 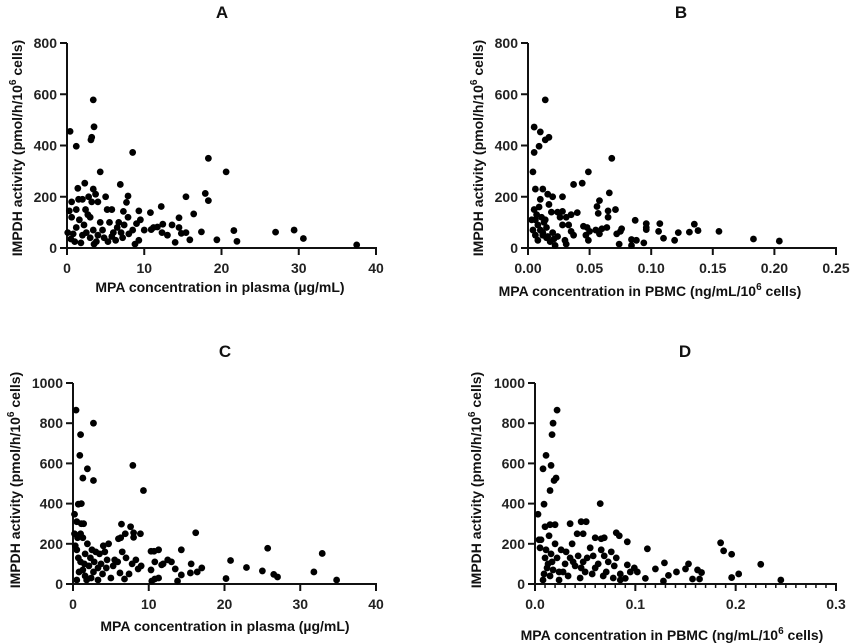 I want to click on y-tick-label: 200, so click(x=52, y=544).